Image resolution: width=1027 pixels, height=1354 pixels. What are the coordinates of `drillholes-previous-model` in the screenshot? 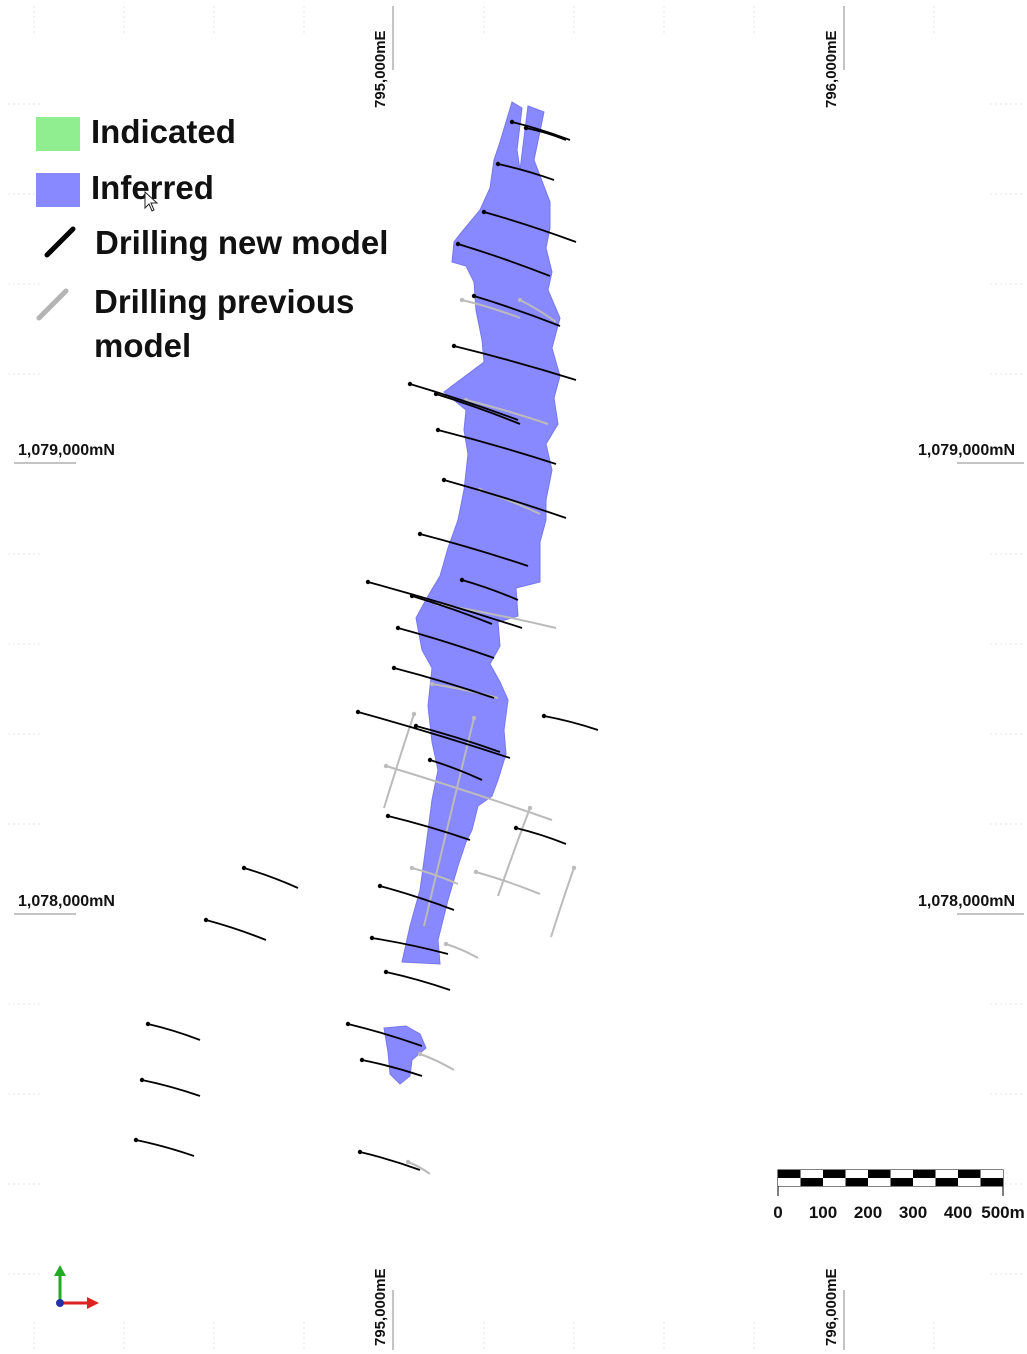 It's located at (480, 736).